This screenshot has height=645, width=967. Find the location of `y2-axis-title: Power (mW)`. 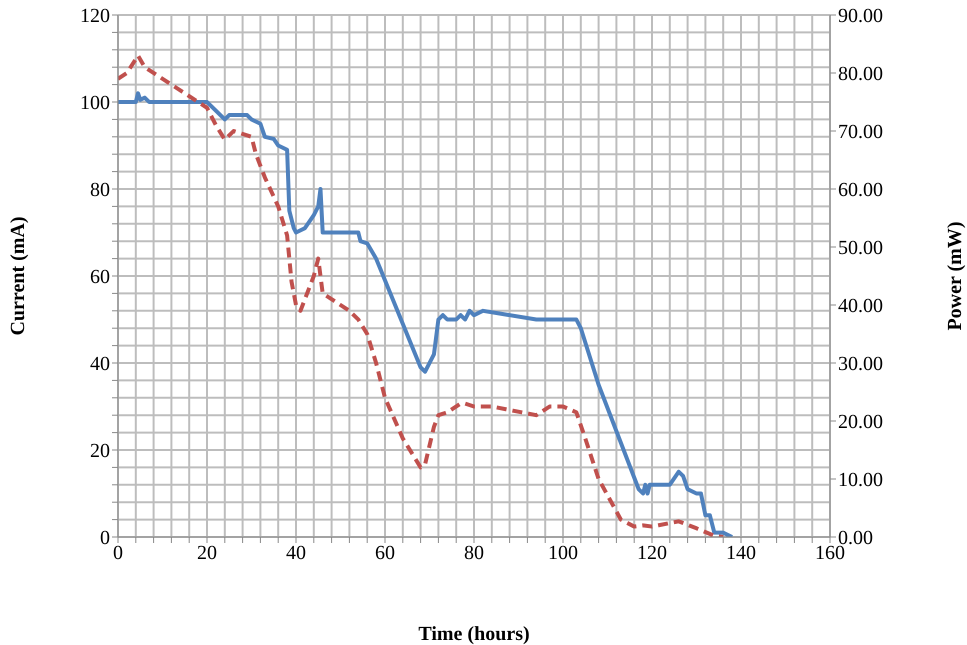

y2-axis-title: Power (mW) is located at coordinates (955, 276).